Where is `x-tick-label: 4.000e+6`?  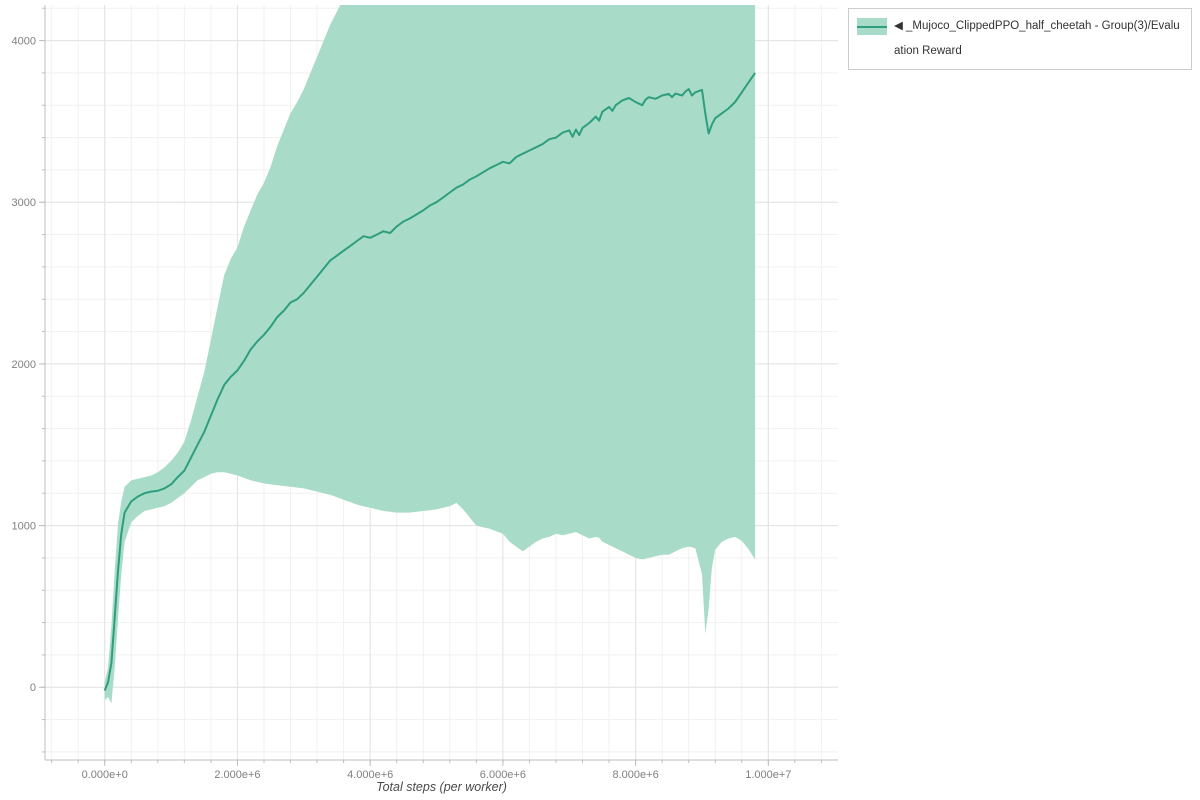
x-tick-label: 4.000e+6 is located at coordinates (370, 775).